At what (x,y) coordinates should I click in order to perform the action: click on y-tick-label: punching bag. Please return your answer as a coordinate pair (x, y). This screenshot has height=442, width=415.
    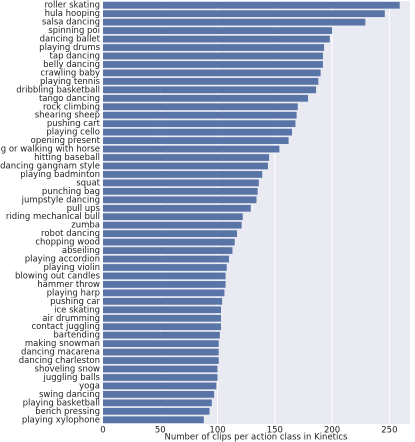
    Looking at the image, I should click on (71, 192).